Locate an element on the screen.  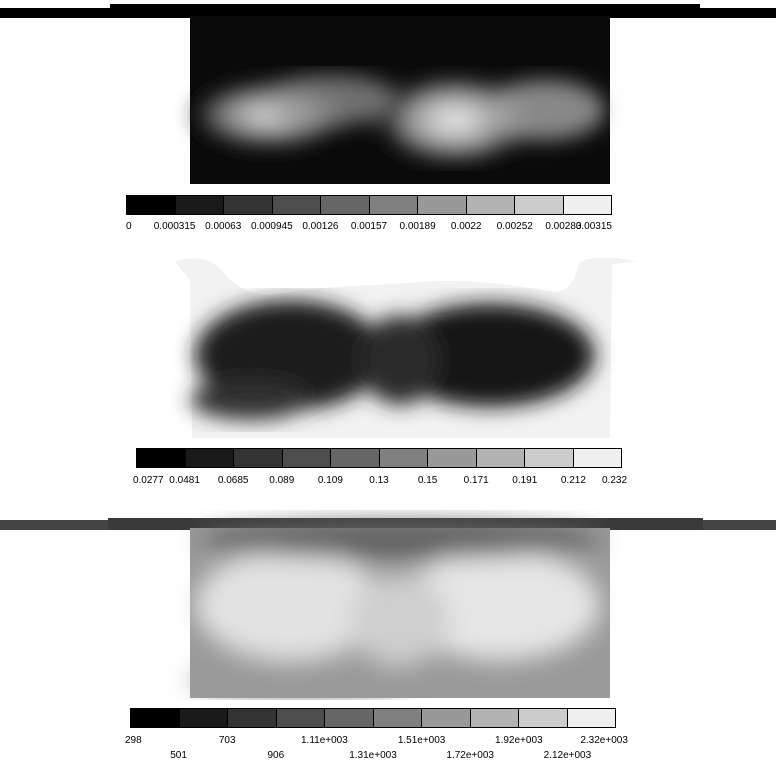
colorbar-1-label: 0.00252 is located at coordinates (514, 226).